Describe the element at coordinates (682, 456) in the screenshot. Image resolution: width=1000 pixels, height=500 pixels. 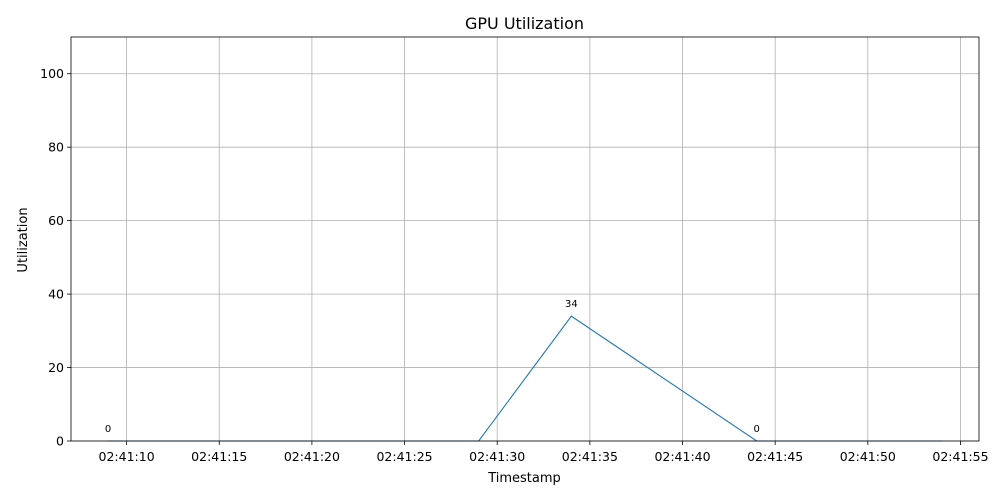
I see `x-tick-label: 02:41:40` at that location.